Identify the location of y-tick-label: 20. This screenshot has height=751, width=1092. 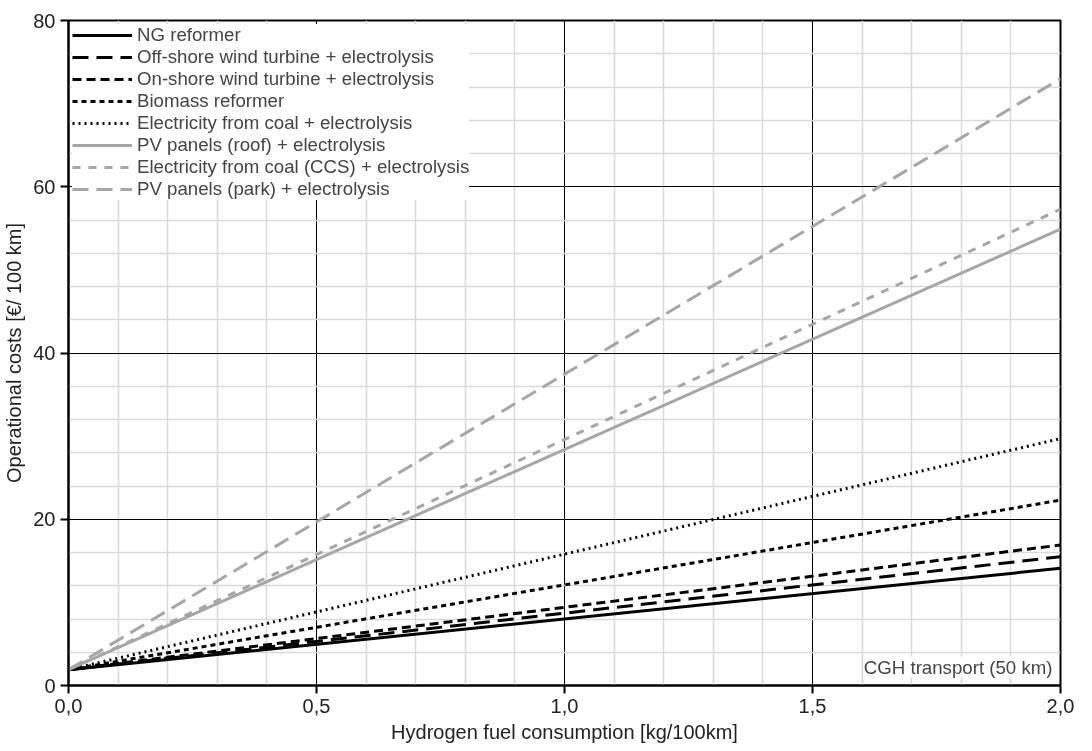
(44, 519).